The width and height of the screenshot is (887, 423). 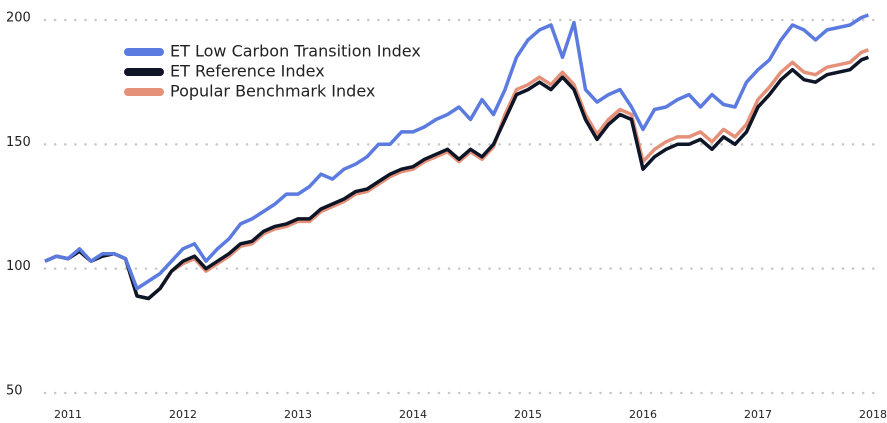 What do you see at coordinates (18, 266) in the screenshot?
I see `y-tick-label: 100` at bounding box center [18, 266].